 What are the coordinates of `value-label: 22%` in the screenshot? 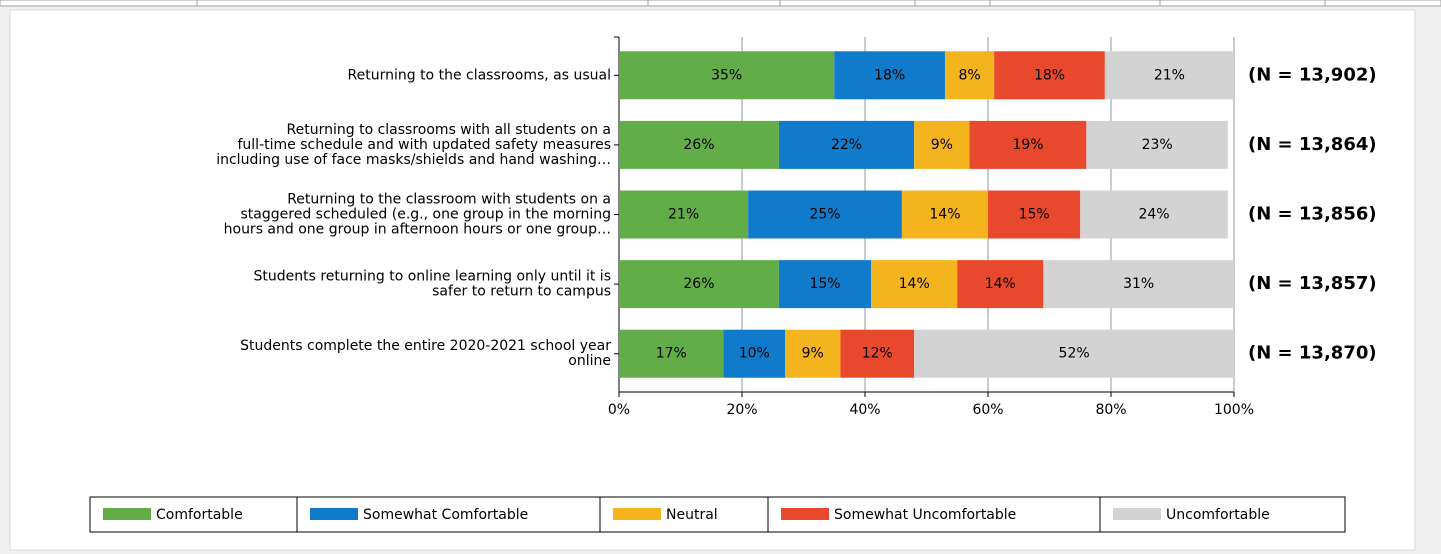 It's located at (846, 145).